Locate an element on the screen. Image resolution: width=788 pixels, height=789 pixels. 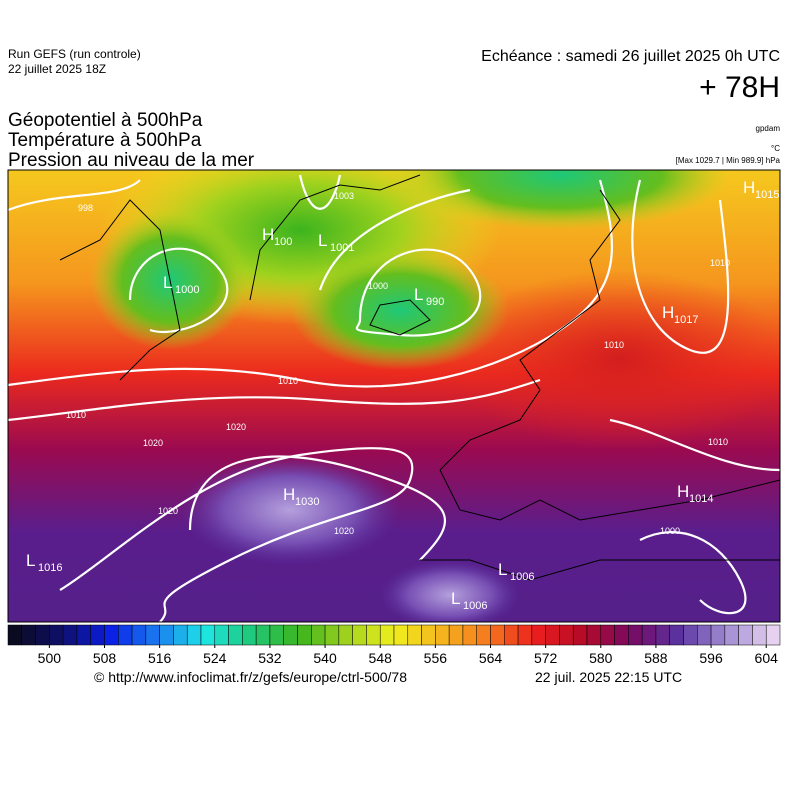
pressure-center-value: 1017 is located at coordinates (686, 320).